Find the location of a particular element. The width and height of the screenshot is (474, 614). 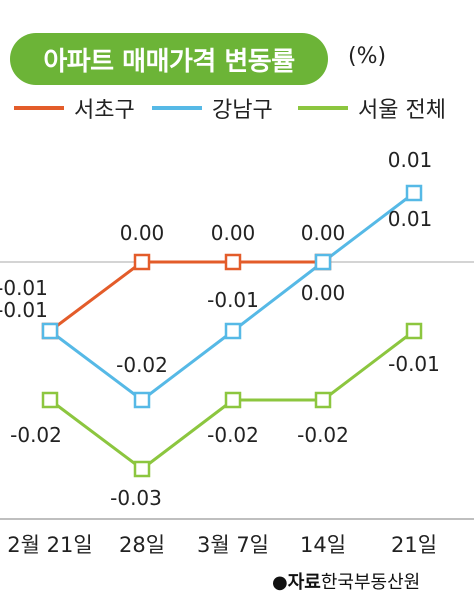

legend: 서초구 강남구 서울 전체 is located at coordinates (237, 108).